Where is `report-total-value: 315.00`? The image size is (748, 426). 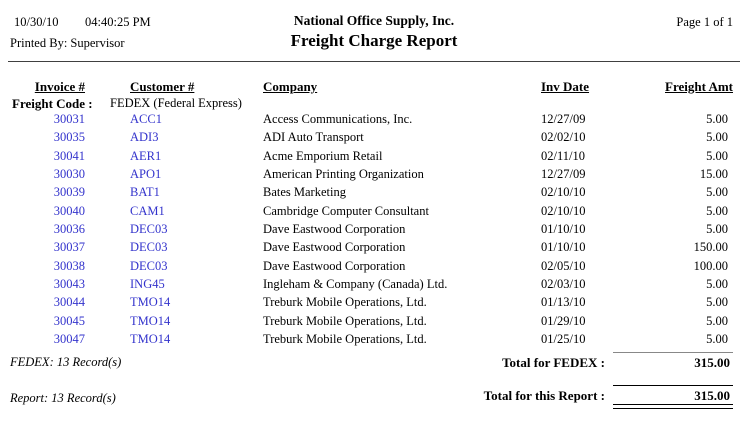 report-total-value: 315.00 is located at coordinates (712, 395).